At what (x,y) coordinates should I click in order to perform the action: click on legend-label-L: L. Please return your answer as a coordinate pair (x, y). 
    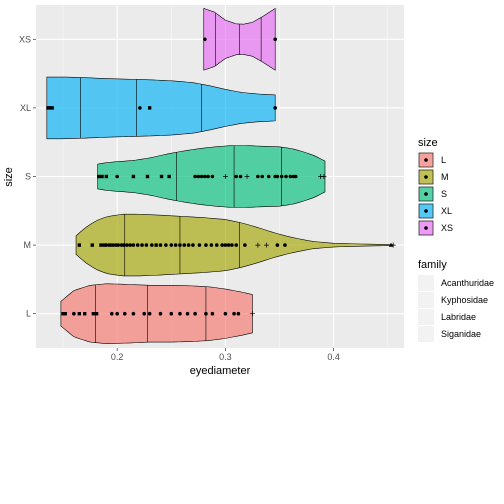
    Looking at the image, I should click on (443, 160).